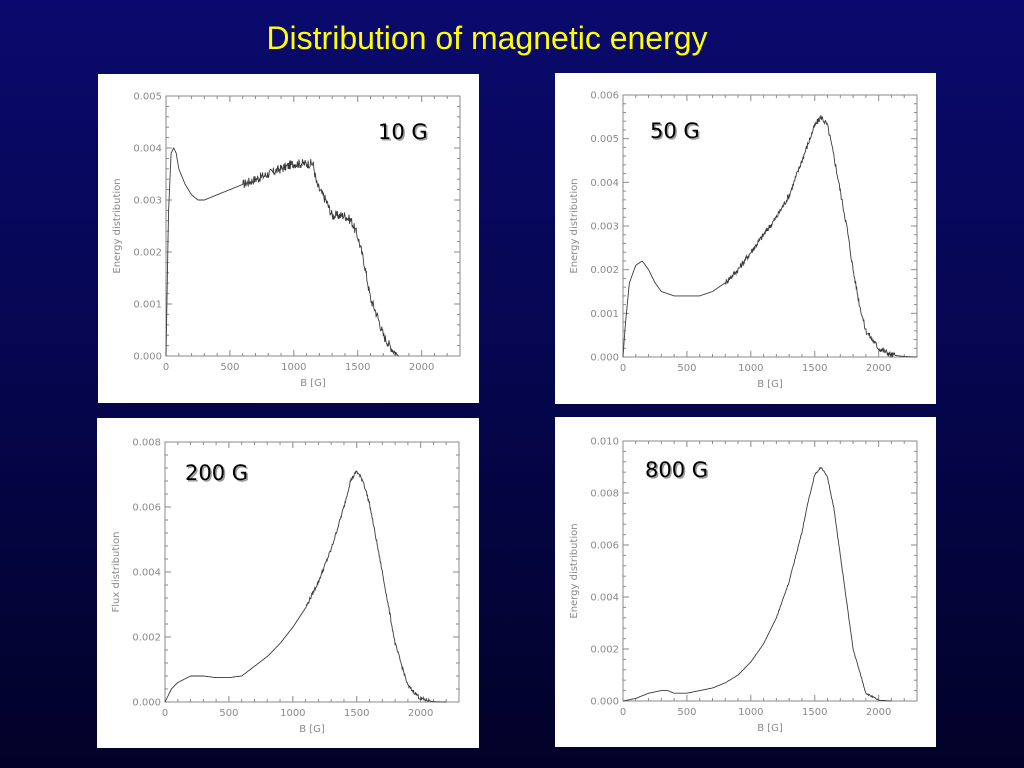 The width and height of the screenshot is (1024, 768). What do you see at coordinates (604, 442) in the screenshot?
I see `y-tick-label: 0.010` at bounding box center [604, 442].